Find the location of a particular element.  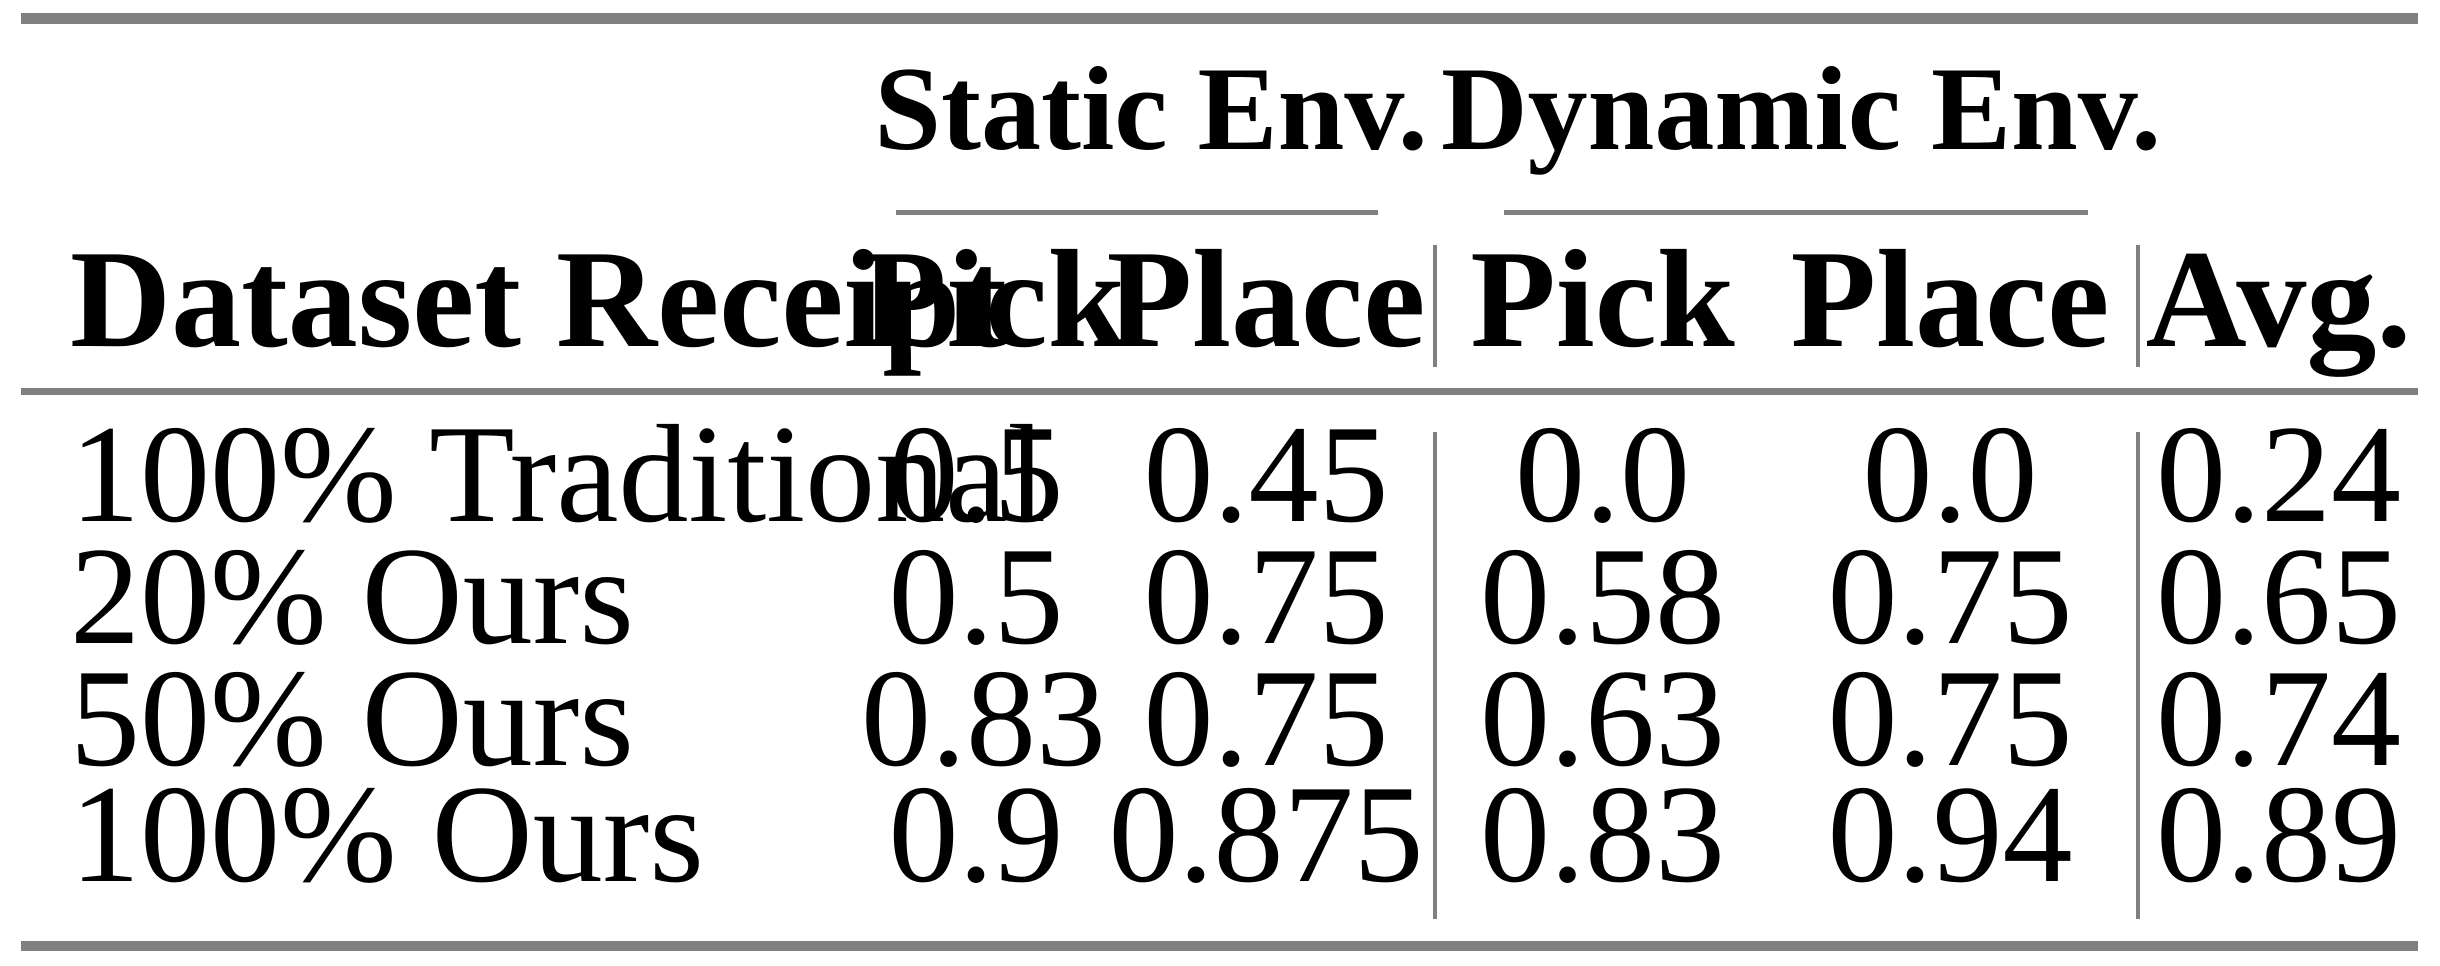

avg-value: 0.74 is located at coordinates (2278, 718).